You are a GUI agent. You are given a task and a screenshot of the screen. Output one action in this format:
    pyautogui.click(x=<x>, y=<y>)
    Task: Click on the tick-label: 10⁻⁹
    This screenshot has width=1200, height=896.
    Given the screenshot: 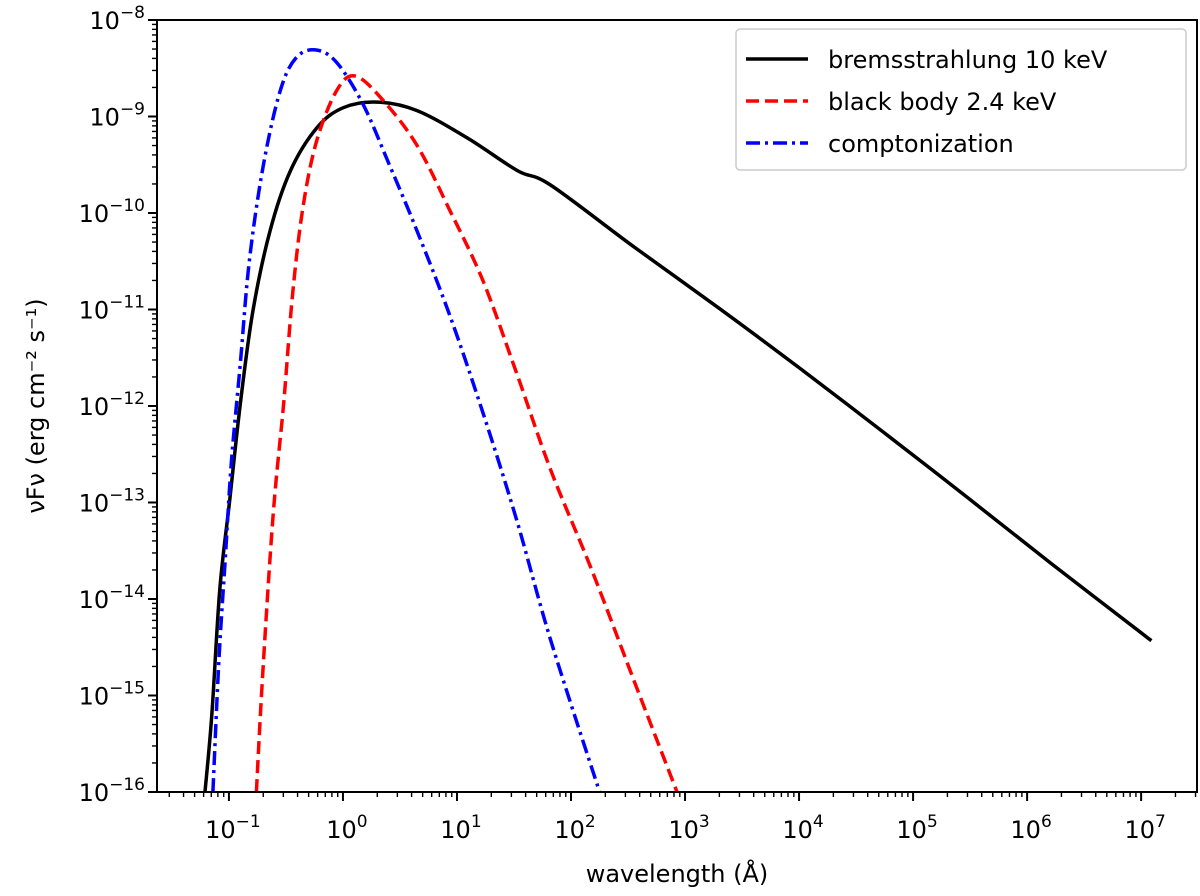 What is the action you would take?
    pyautogui.click(x=117, y=116)
    